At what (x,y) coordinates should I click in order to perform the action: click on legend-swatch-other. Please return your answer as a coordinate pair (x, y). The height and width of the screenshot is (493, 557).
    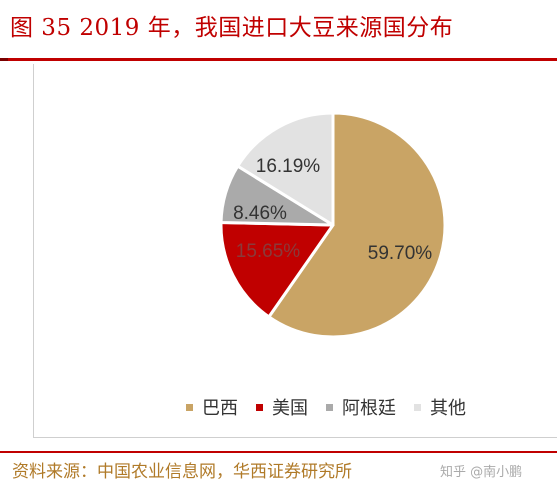
    Looking at the image, I should click on (417, 407).